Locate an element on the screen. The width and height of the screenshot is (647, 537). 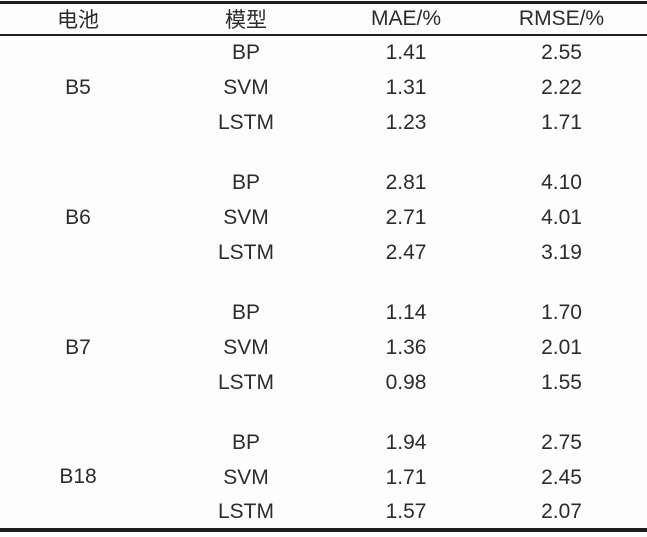
mae-cell: 1.71 is located at coordinates (406, 477).